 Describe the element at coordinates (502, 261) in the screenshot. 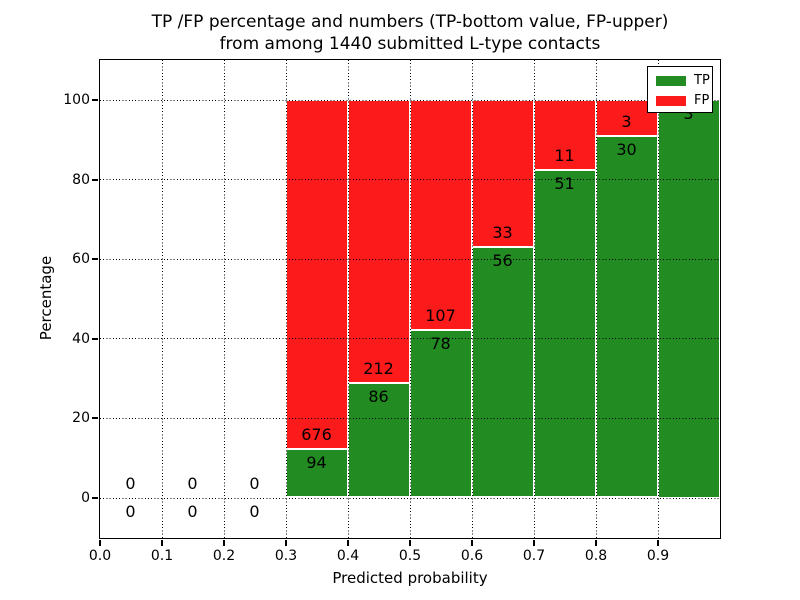

I see `tp-count-label: 56` at that location.